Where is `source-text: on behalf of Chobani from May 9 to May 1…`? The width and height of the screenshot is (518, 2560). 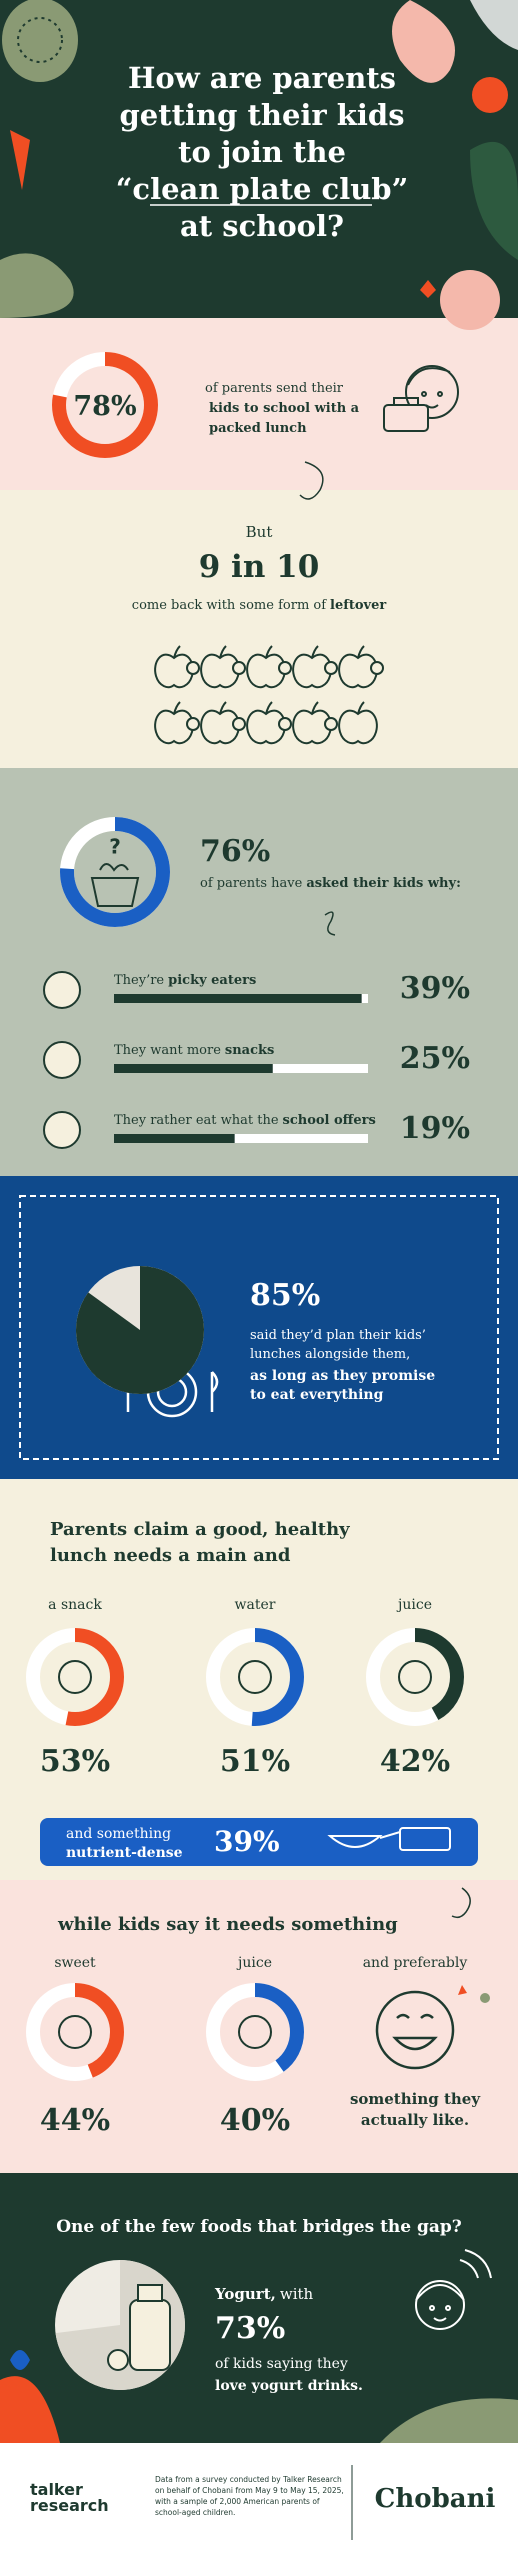 source-text: on behalf of Chobani from May 9 to May 1… is located at coordinates (249, 2490).